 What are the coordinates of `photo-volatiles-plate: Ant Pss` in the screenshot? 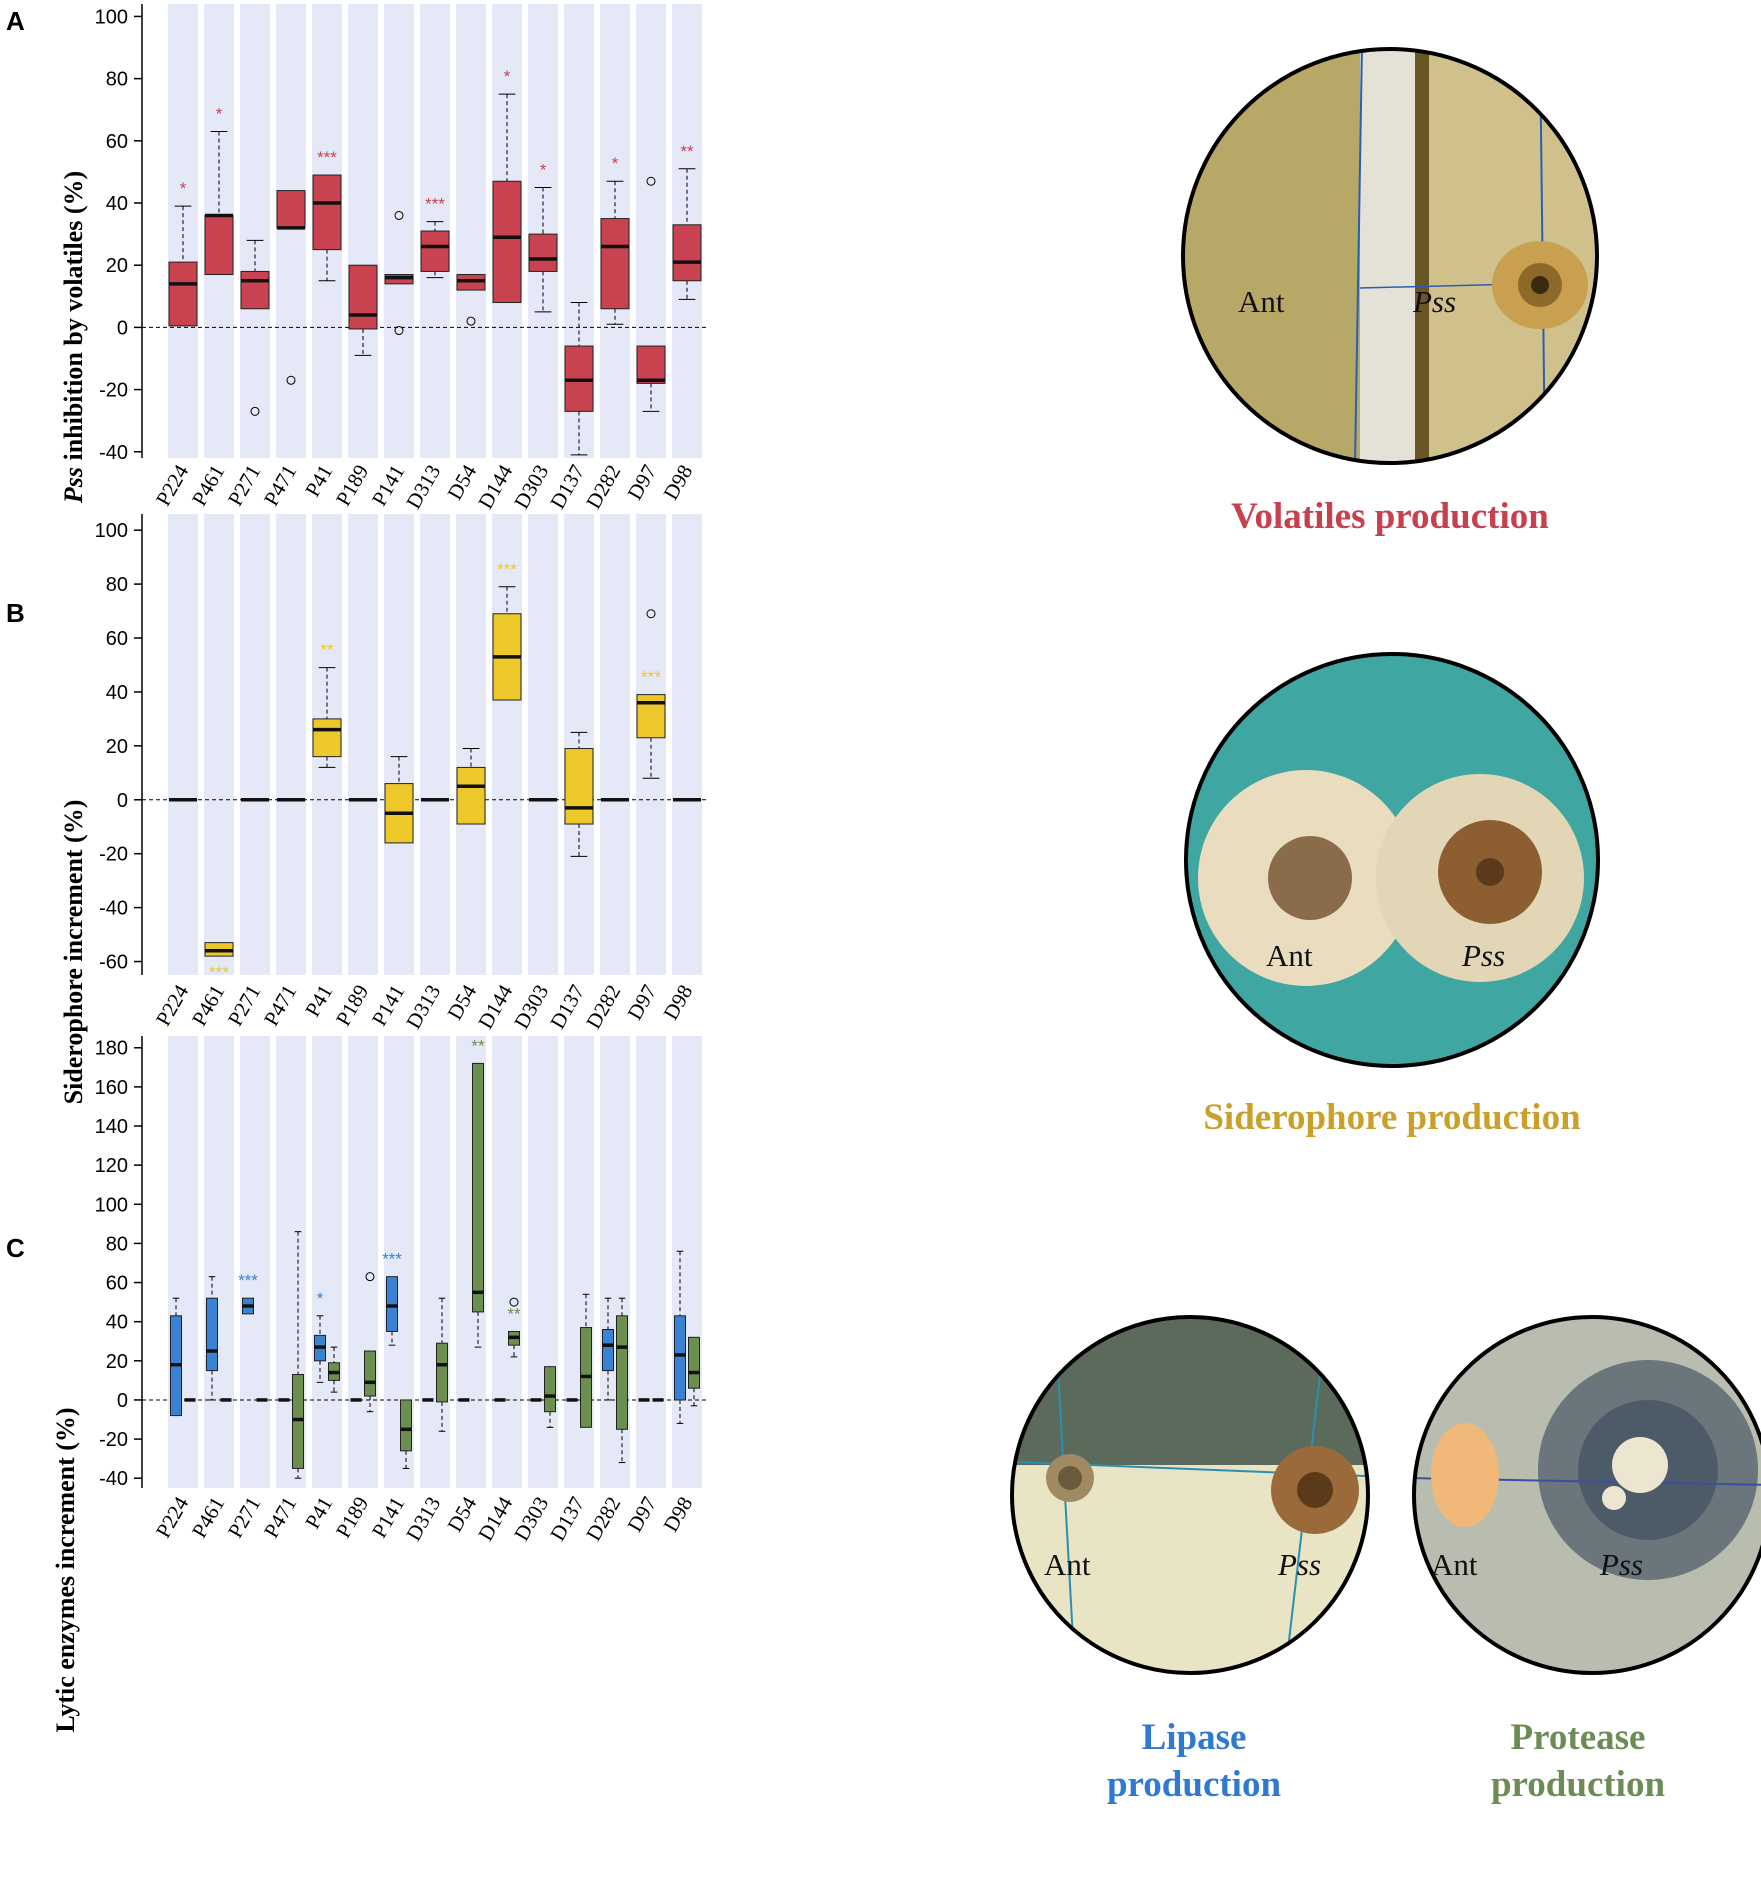 It's located at (1390, 256).